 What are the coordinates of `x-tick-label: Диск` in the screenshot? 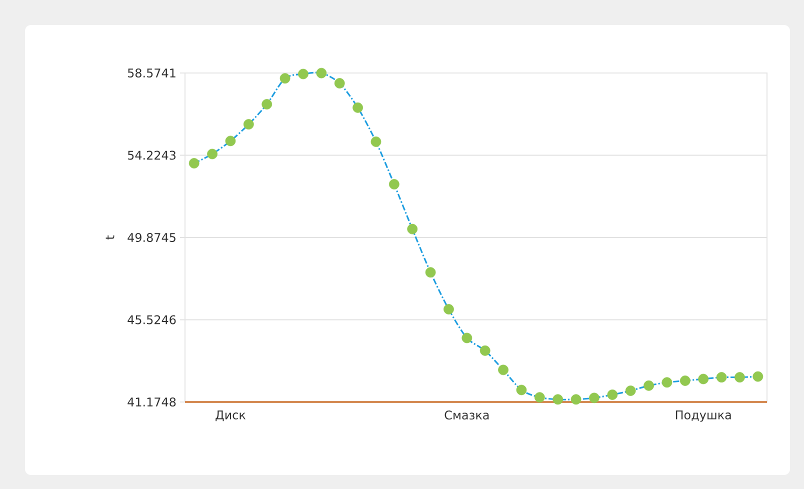 It's located at (231, 416).